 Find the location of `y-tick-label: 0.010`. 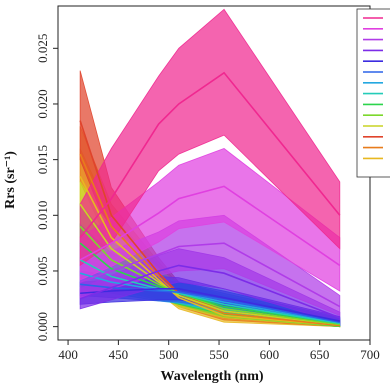

y-tick-label: 0.010 is located at coordinates (42, 215).